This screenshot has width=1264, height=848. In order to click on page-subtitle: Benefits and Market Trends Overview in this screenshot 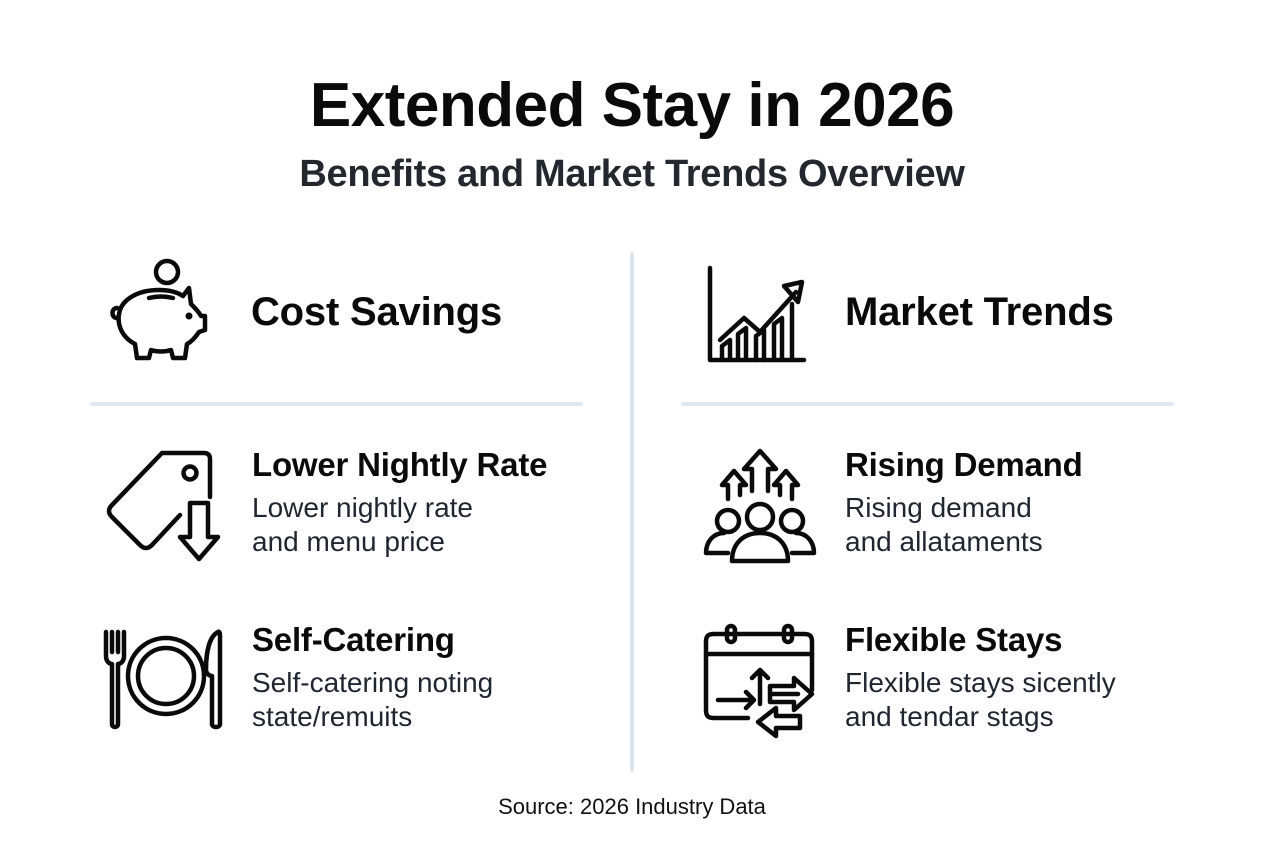, I will do `click(632, 174)`.